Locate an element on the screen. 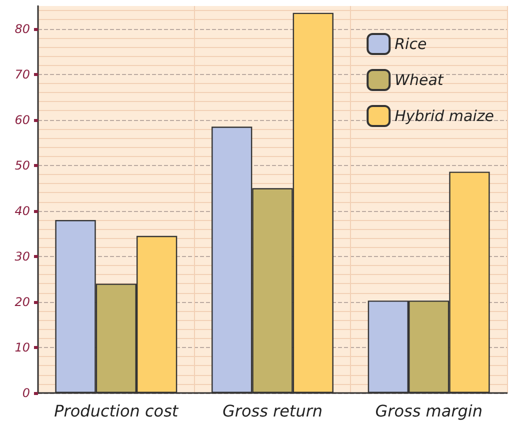 The height and width of the screenshot is (427, 513). x-tick-label: Production cost is located at coordinates (116, 411).